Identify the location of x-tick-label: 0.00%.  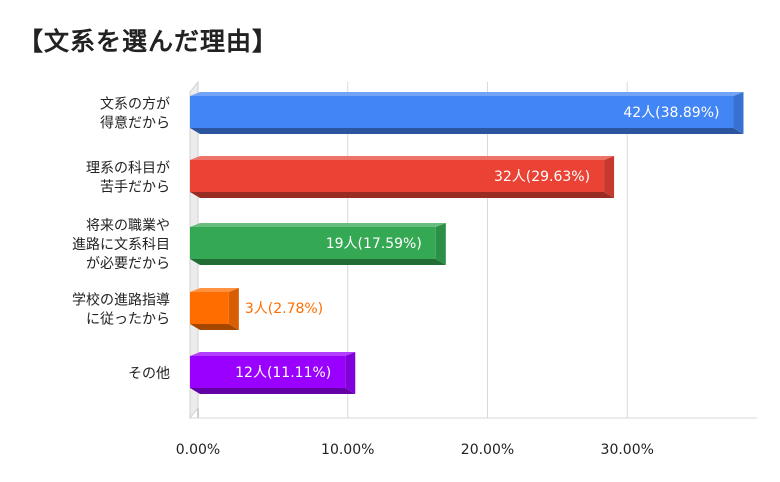
(198, 450).